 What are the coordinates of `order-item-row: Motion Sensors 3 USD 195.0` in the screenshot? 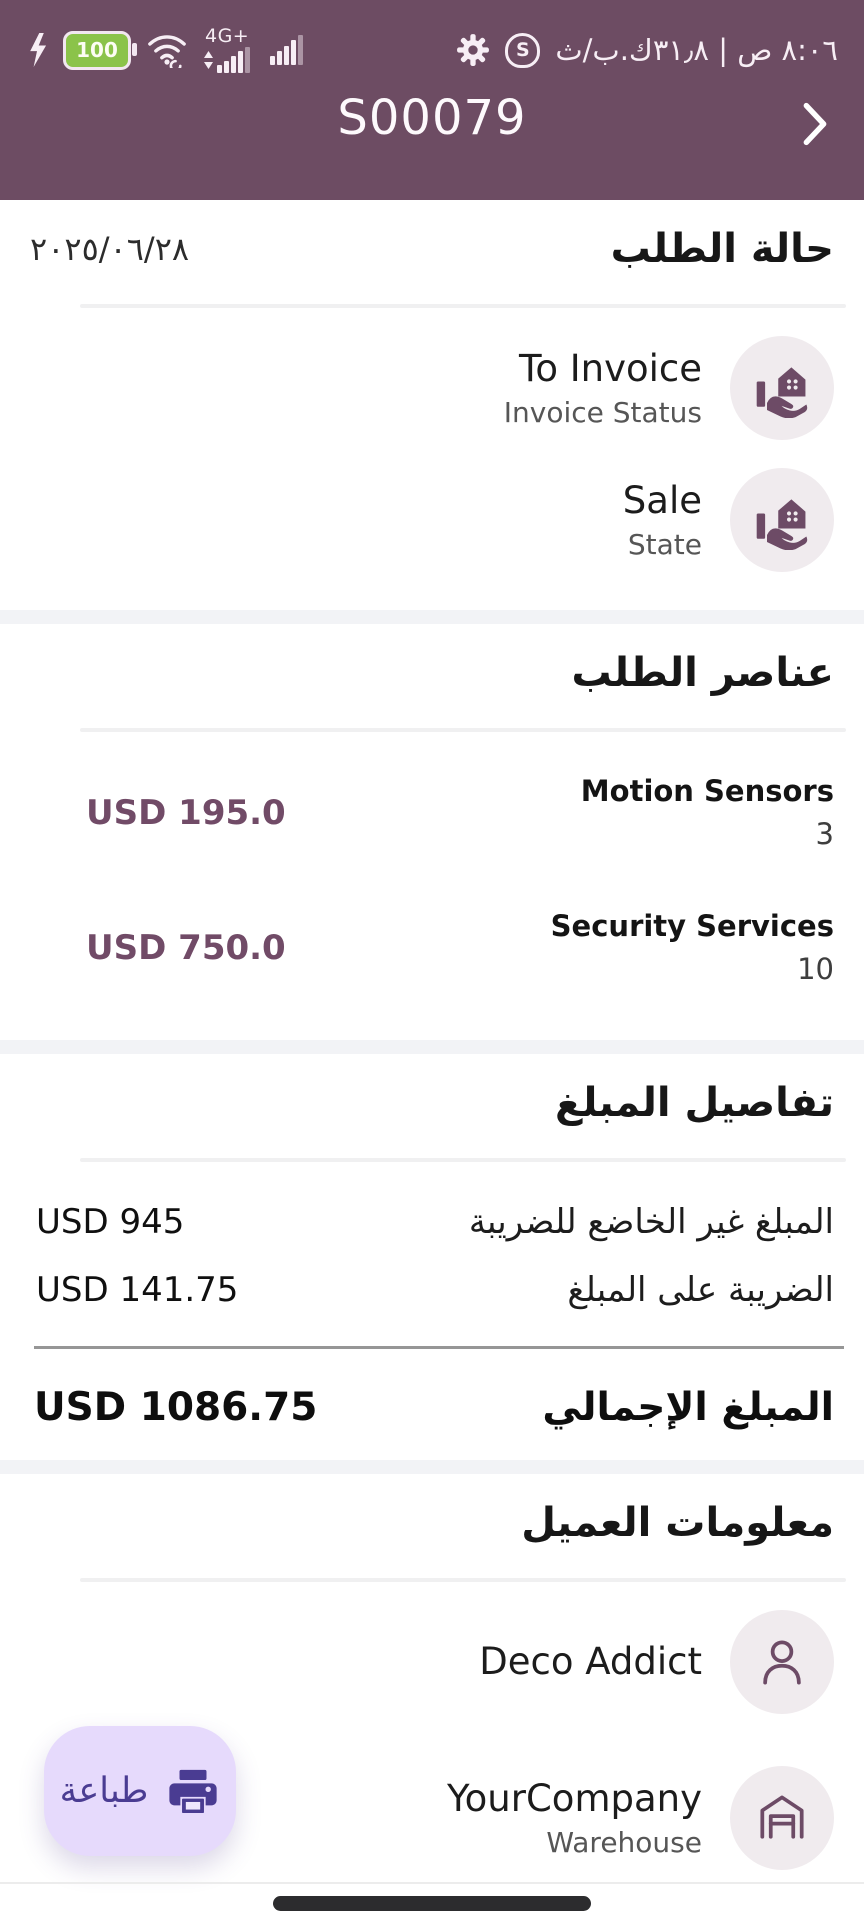 It's located at (432, 812).